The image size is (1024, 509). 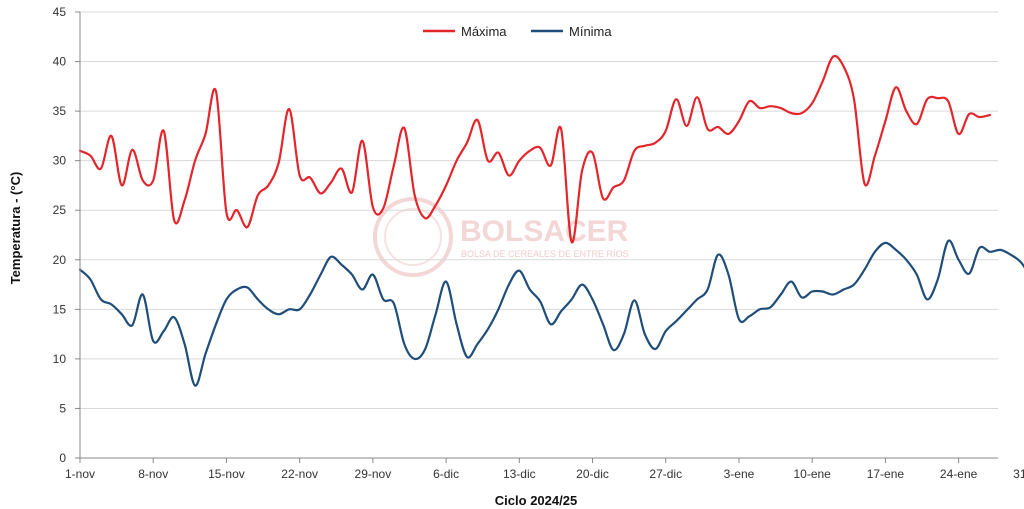 I want to click on x-tick-label: 6-dic, so click(x=446, y=474).